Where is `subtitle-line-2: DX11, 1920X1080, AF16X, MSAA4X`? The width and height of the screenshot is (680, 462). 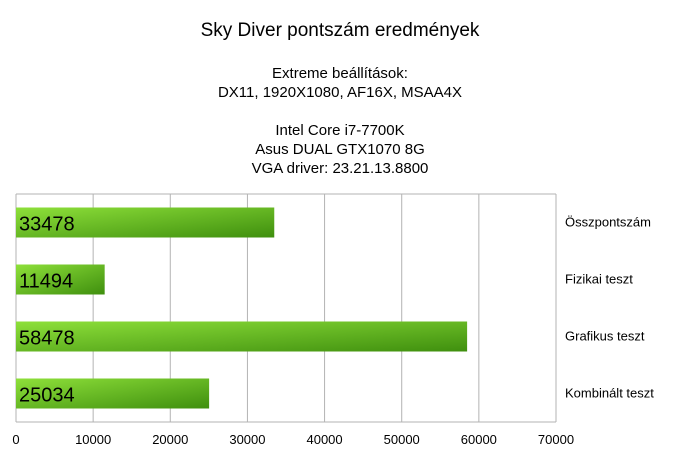
subtitle-line-2: DX11, 1920X1080, AF16X, MSAA4X is located at coordinates (340, 92).